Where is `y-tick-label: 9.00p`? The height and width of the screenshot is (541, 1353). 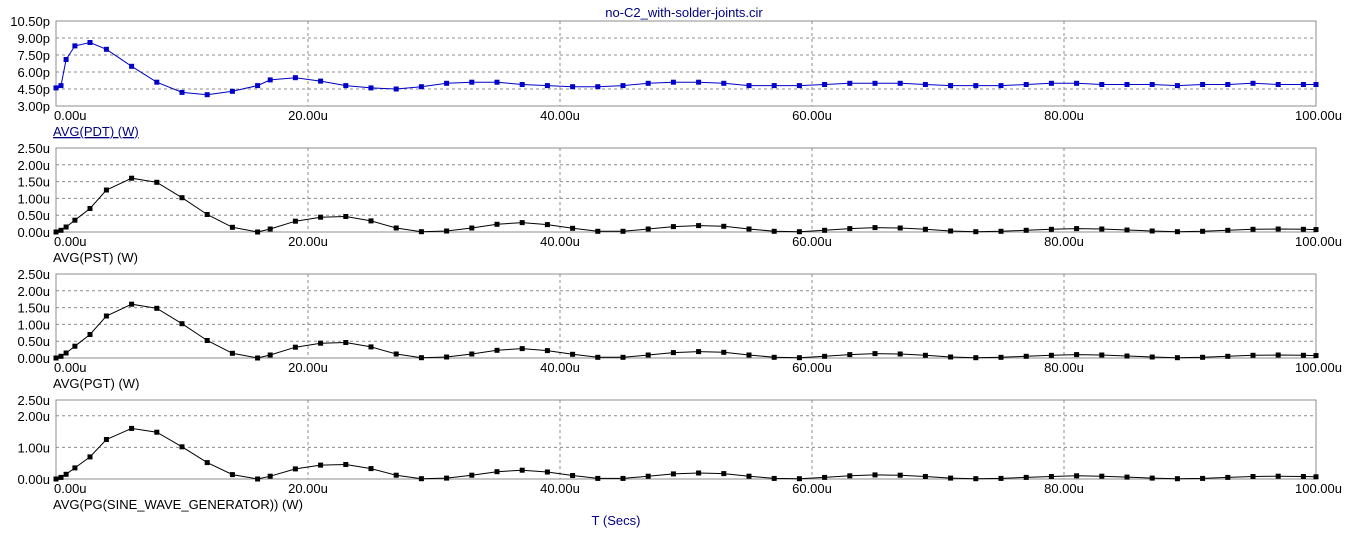 y-tick-label: 9.00p is located at coordinates (33, 38).